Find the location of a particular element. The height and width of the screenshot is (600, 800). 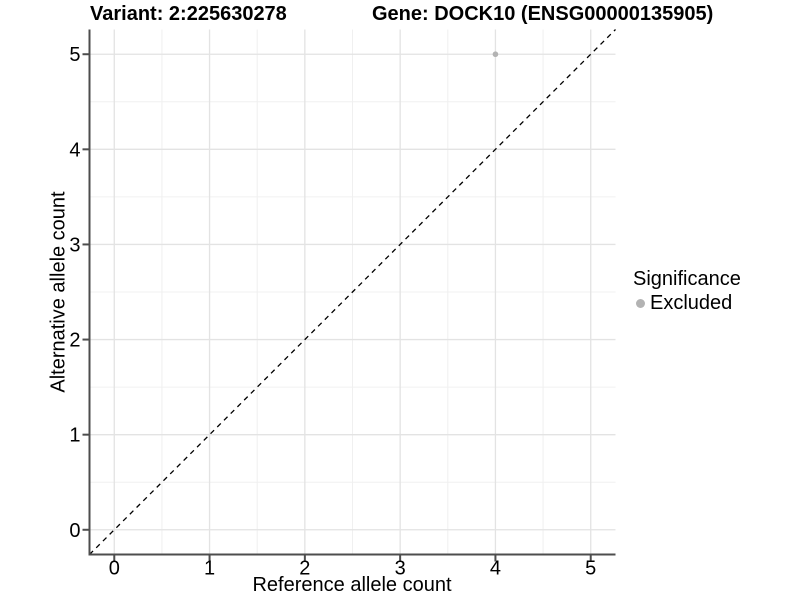

y-tick-label: 5 is located at coordinates (74, 55).